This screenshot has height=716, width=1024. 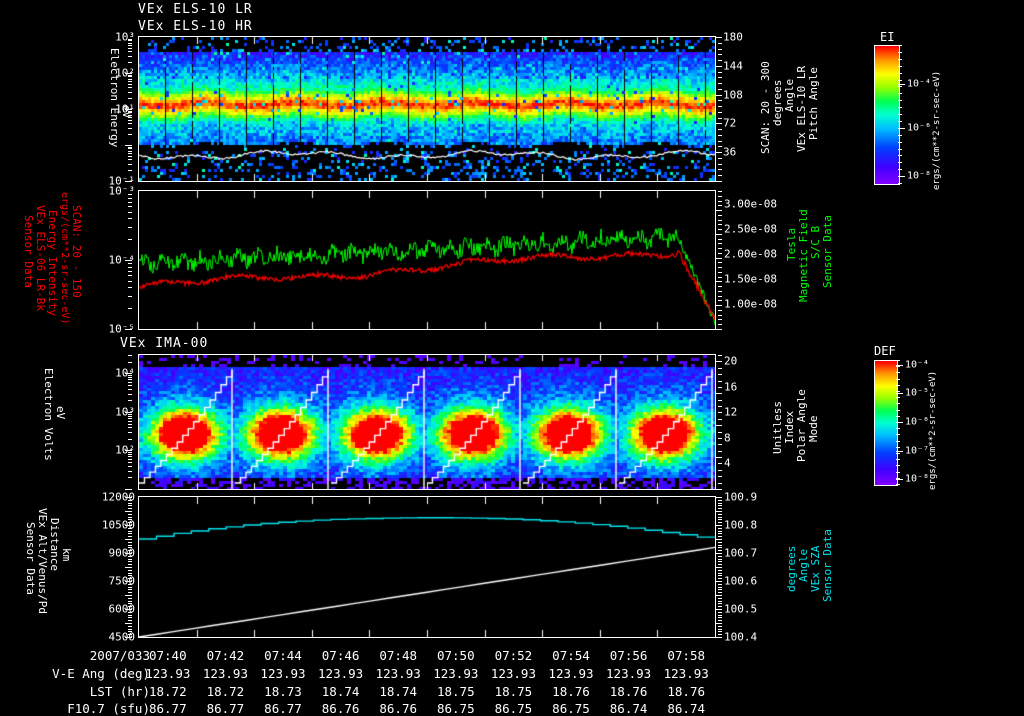 I want to click on panel2-right-tick: 1.50e-08, so click(x=750, y=279).